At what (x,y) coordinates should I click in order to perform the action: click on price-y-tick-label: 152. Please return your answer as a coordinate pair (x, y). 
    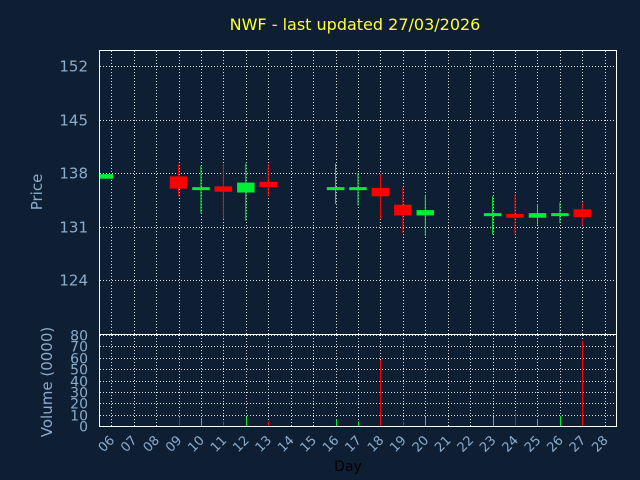
    Looking at the image, I should click on (73, 67).